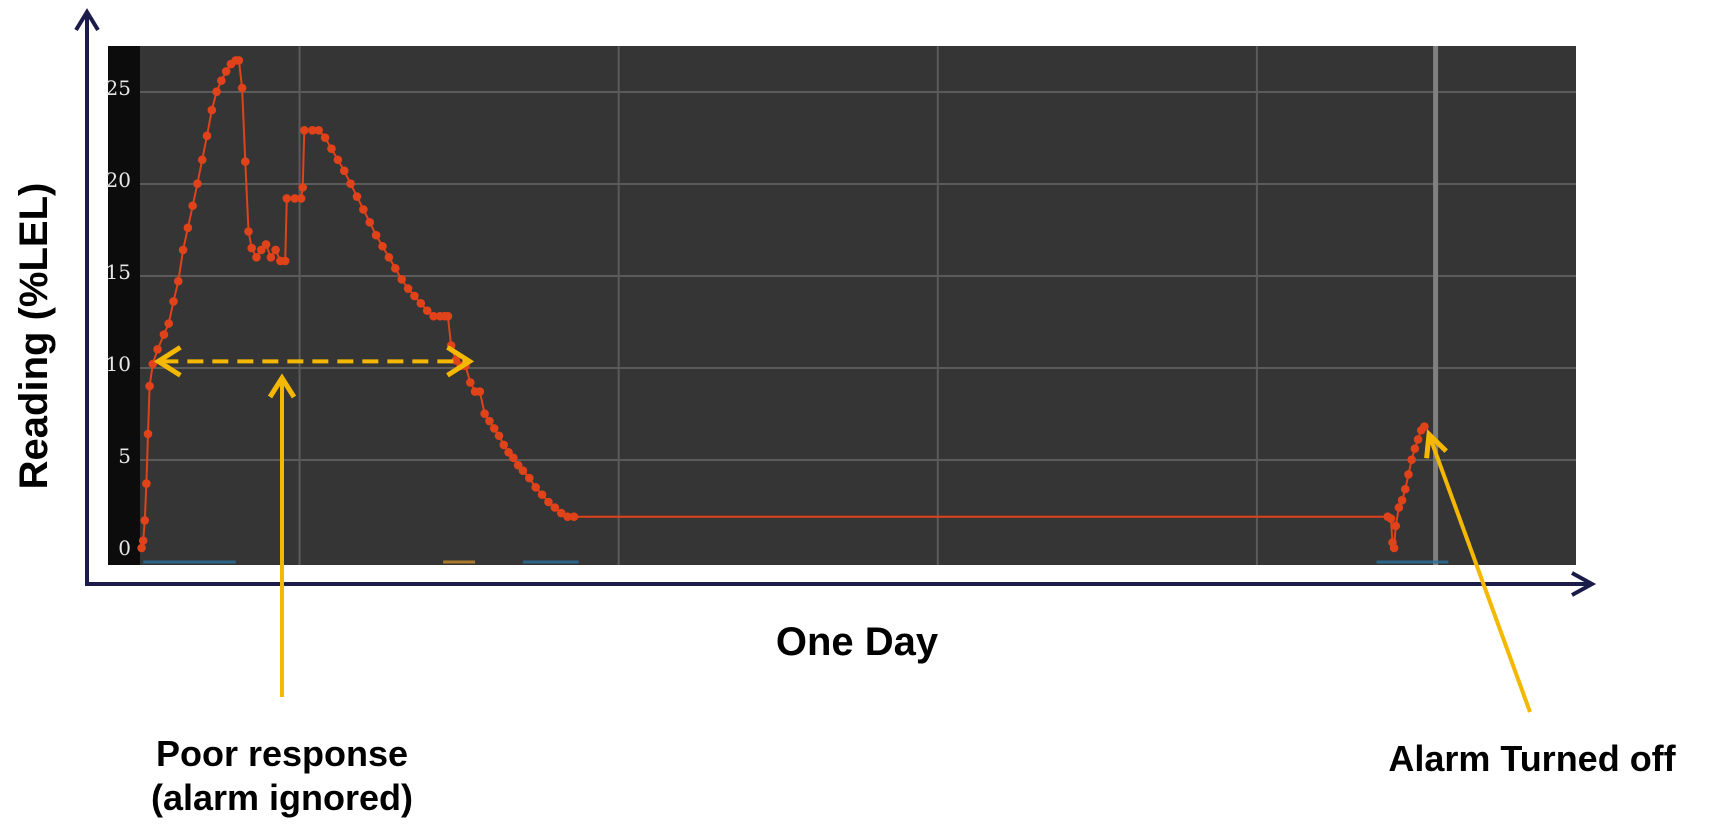  Describe the element at coordinates (1436, 443) in the screenshot. I see `alarm-off-arrow-head` at that location.